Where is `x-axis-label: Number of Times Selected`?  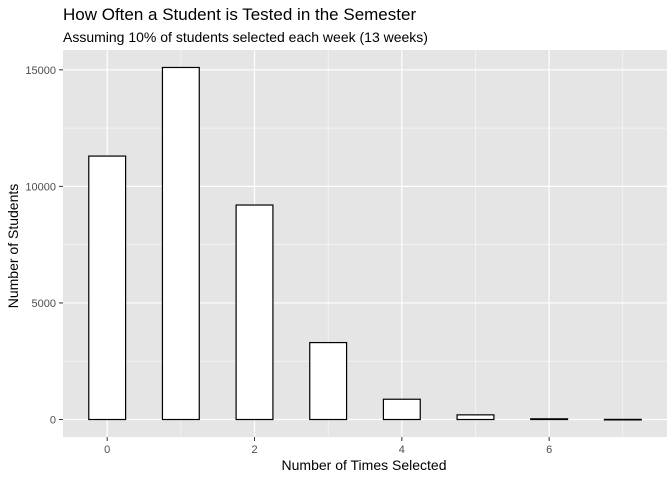 x-axis-label: Number of Times Selected is located at coordinates (364, 465).